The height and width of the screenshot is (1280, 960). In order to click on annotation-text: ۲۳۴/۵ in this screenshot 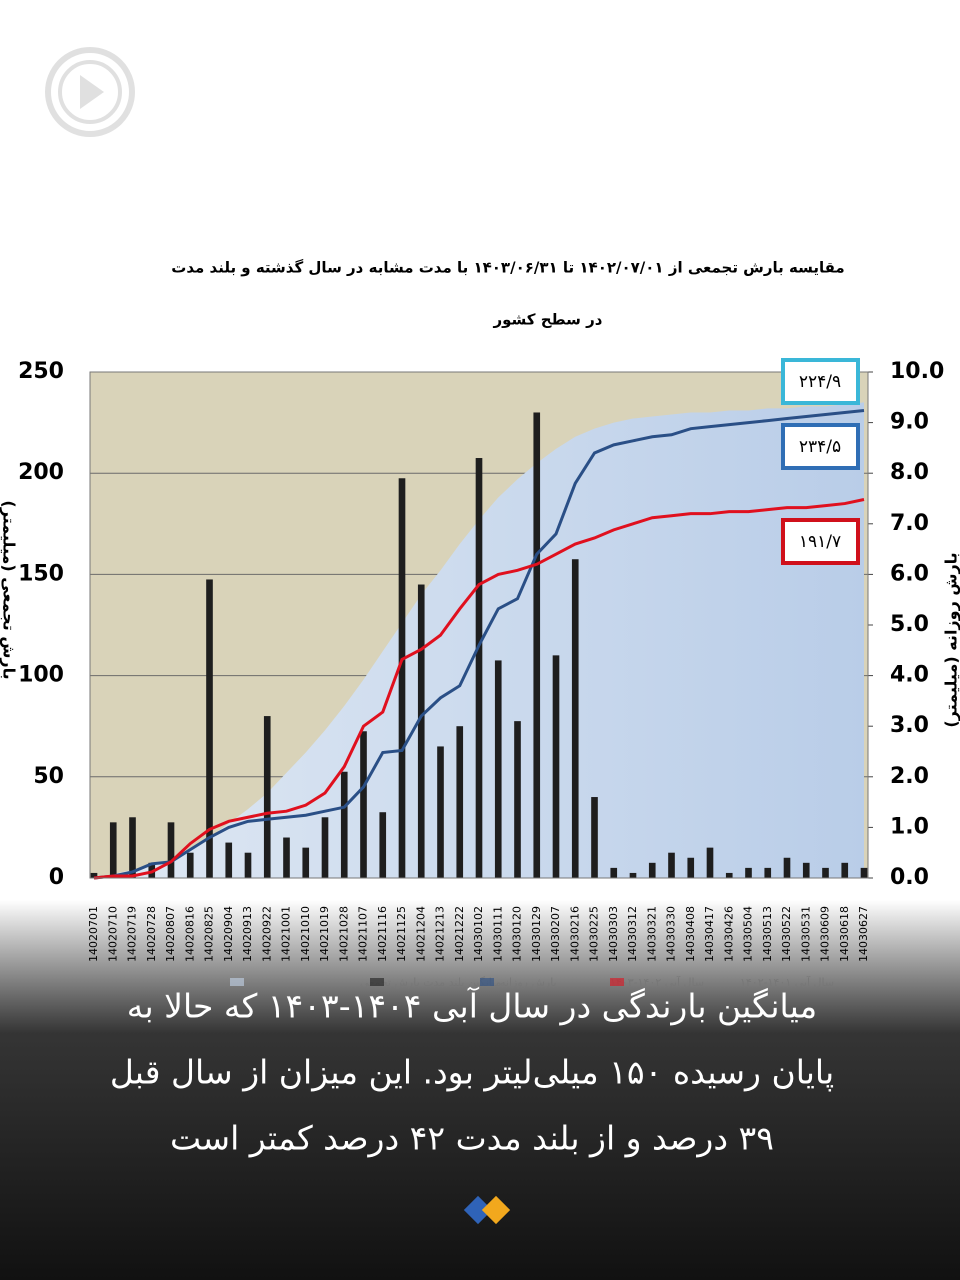, I will do `click(820, 447)`.